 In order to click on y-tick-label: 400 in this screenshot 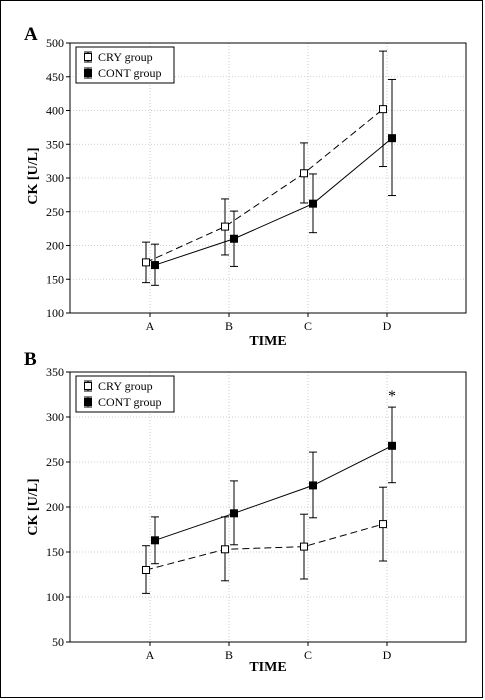, I will do `click(55, 111)`.